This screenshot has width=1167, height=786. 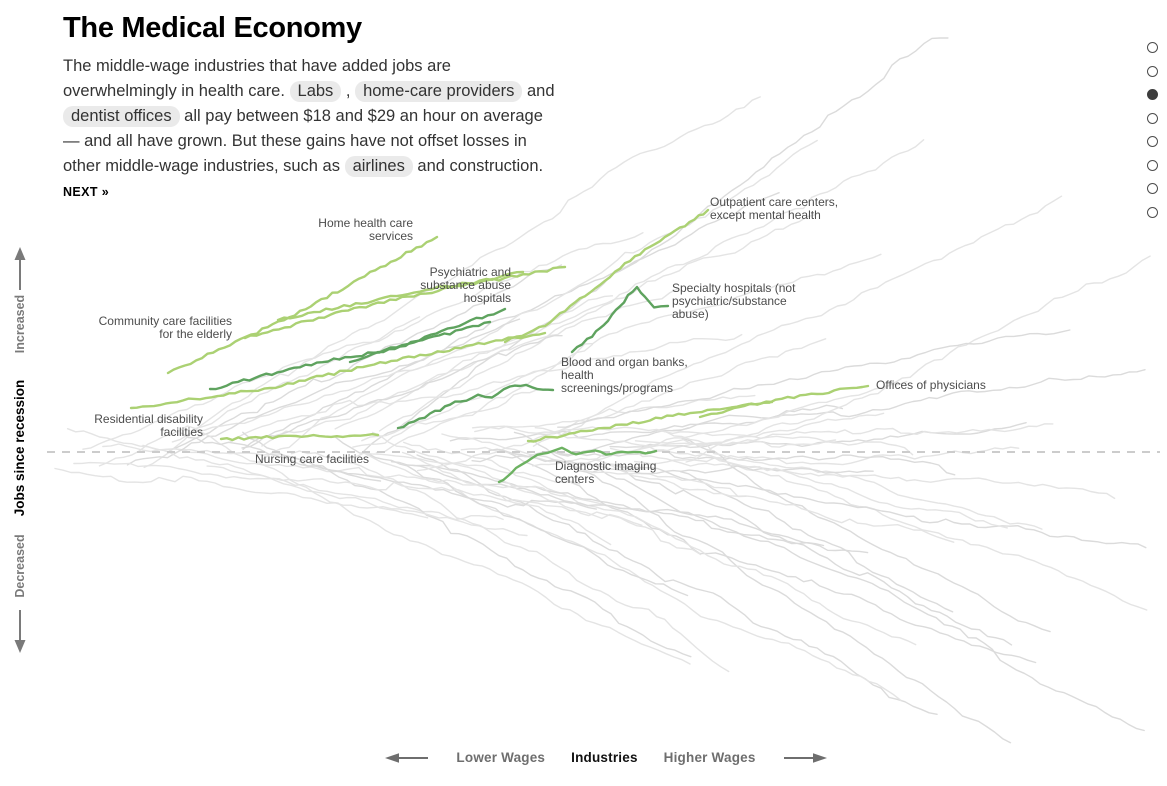 I want to click on series-label-nursing-care-facilities: Nursing care facilities, so click(x=312, y=459).